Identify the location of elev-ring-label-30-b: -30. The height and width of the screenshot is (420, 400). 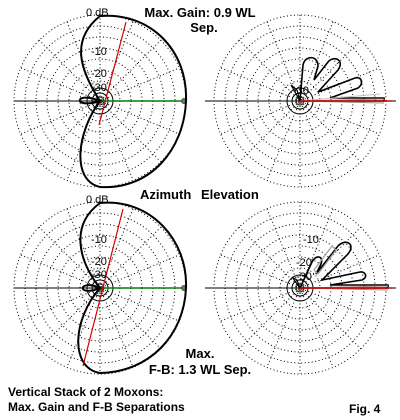
(304, 277).